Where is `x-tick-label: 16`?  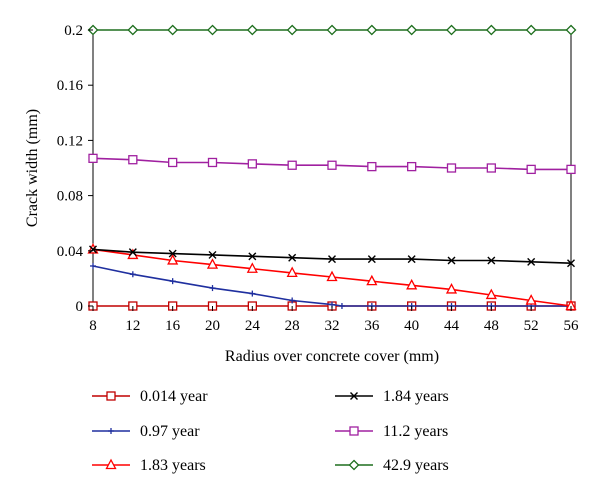
x-tick-label: 16 is located at coordinates (173, 326).